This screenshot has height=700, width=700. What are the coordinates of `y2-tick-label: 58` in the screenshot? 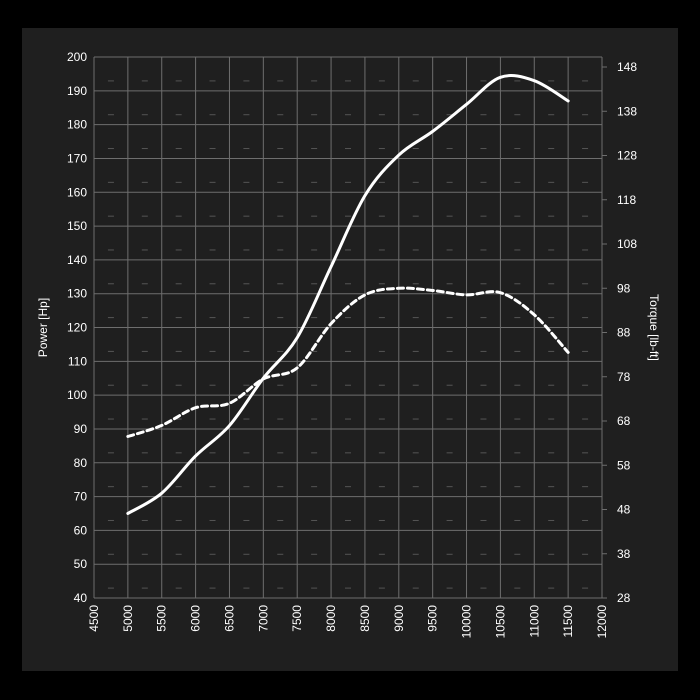 It's located at (624, 465).